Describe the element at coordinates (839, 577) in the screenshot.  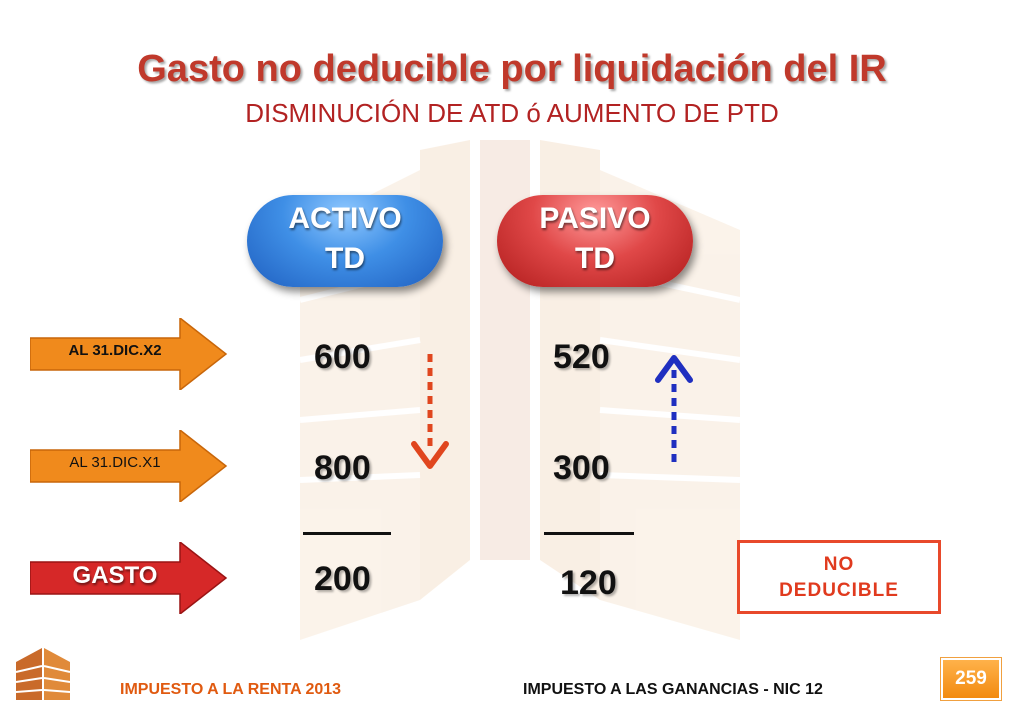
I see `no-deducible-box: NO DEDUCIBLE` at that location.